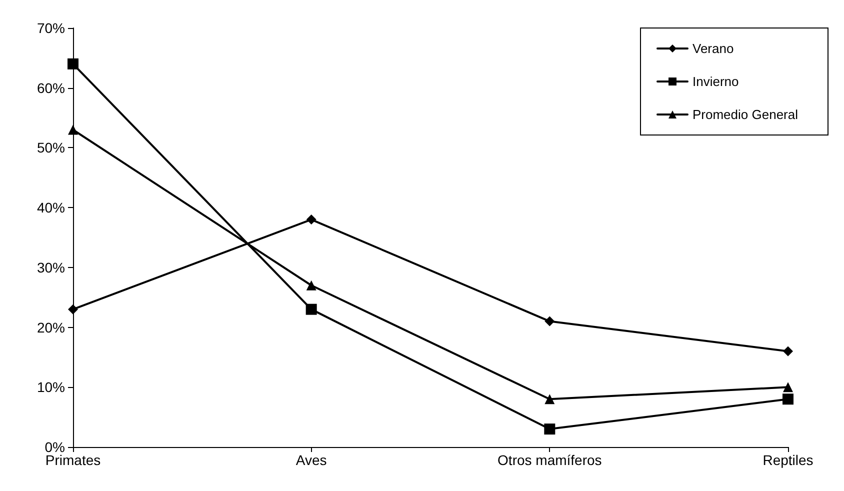 The height and width of the screenshot is (491, 844). What do you see at coordinates (550, 460) in the screenshot?
I see `x-tick-label: Otros mamíferos` at bounding box center [550, 460].